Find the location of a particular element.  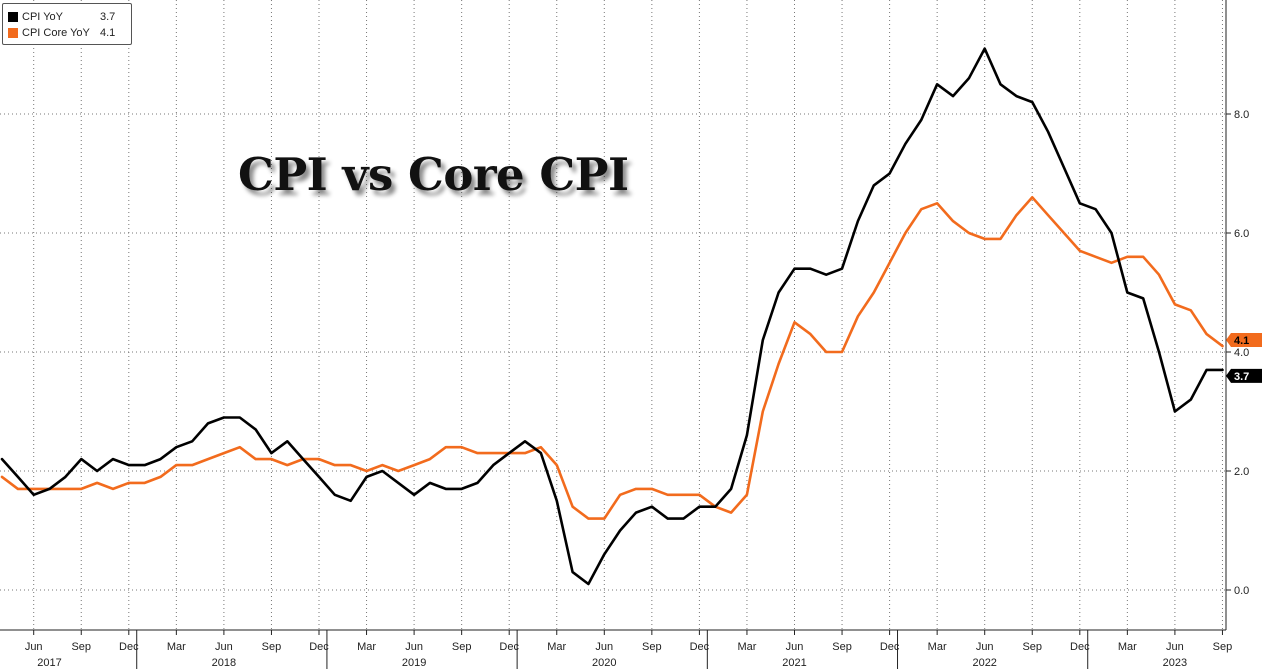

x-tick-label-year: 2019 is located at coordinates (414, 663).